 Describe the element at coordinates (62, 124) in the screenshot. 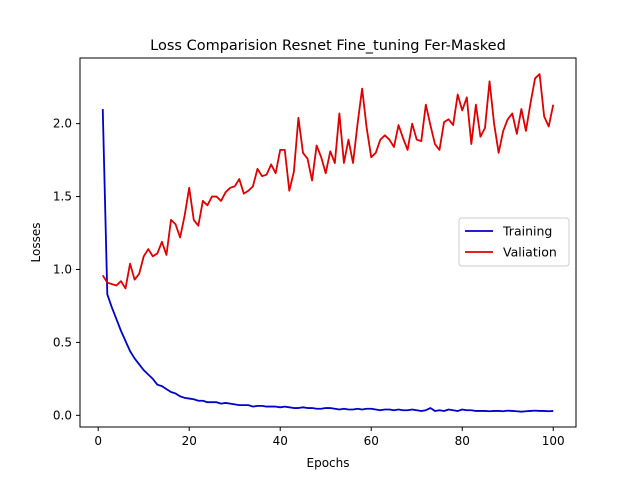

I see `y-tick-label: 2.0` at that location.